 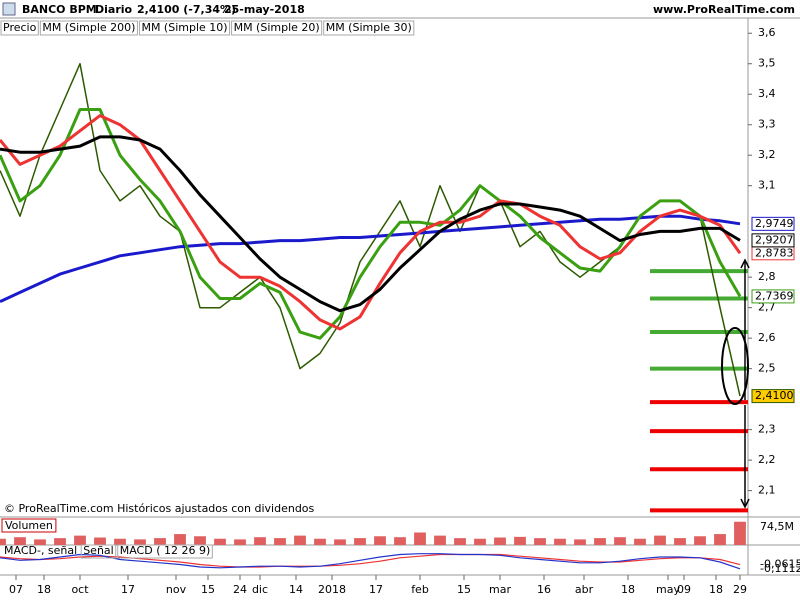 What do you see at coordinates (767, 63) in the screenshot?
I see `y-tick-label: 3,5` at bounding box center [767, 63].